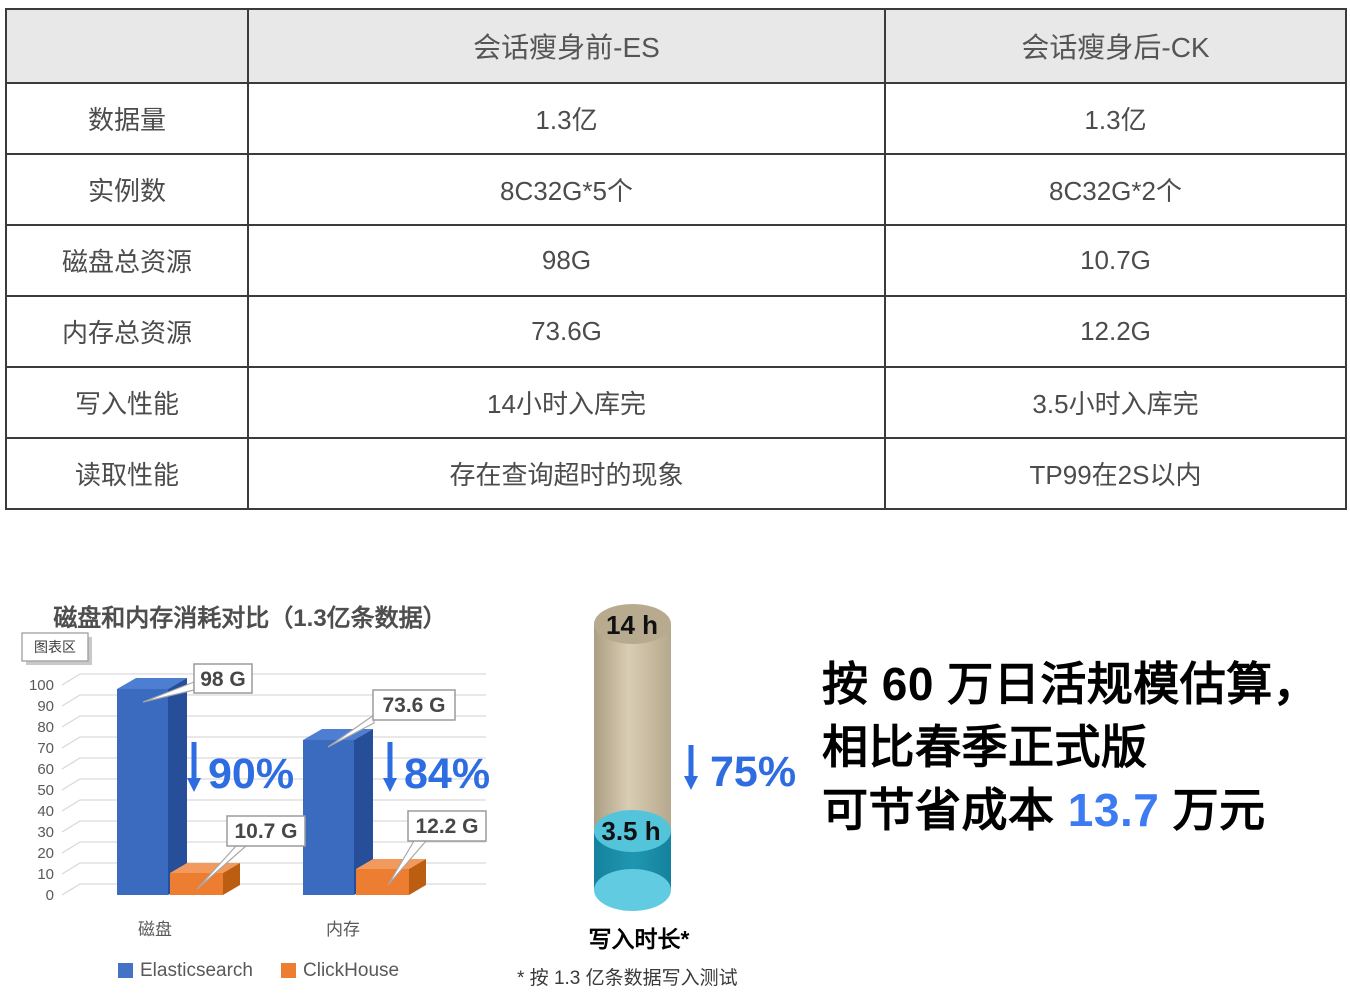 This screenshot has width=1350, height=1004. I want to click on cost-summary: 按 60 万日活规模估算， 相比春季正式版 可节省成本 13.7 万元, so click(1070, 747).